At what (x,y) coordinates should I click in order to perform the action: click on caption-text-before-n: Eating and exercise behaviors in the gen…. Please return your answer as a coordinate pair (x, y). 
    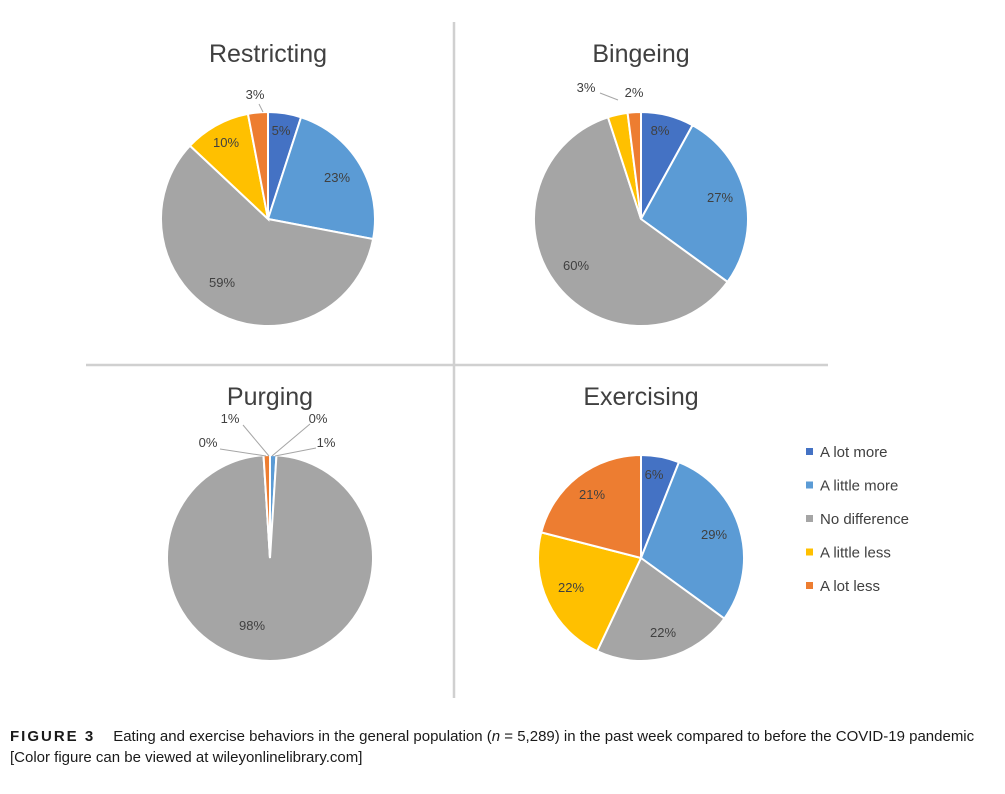
    Looking at the image, I should click on (302, 736).